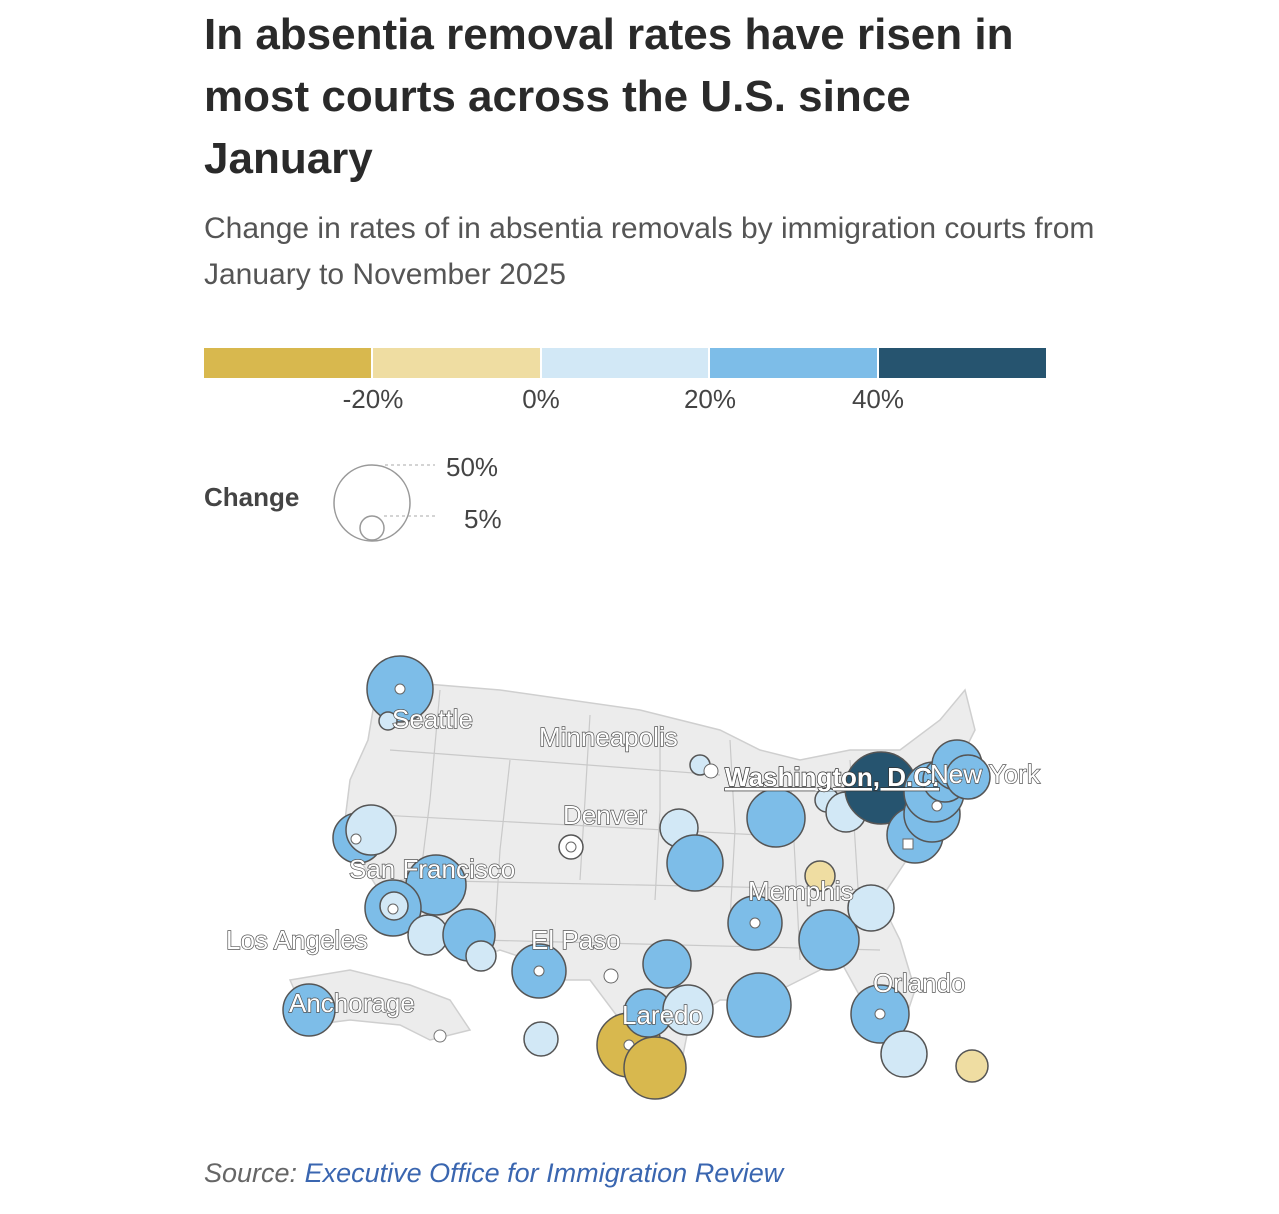  Describe the element at coordinates (662, 1015) in the screenshot. I see `label-laredo: Laredo` at that location.